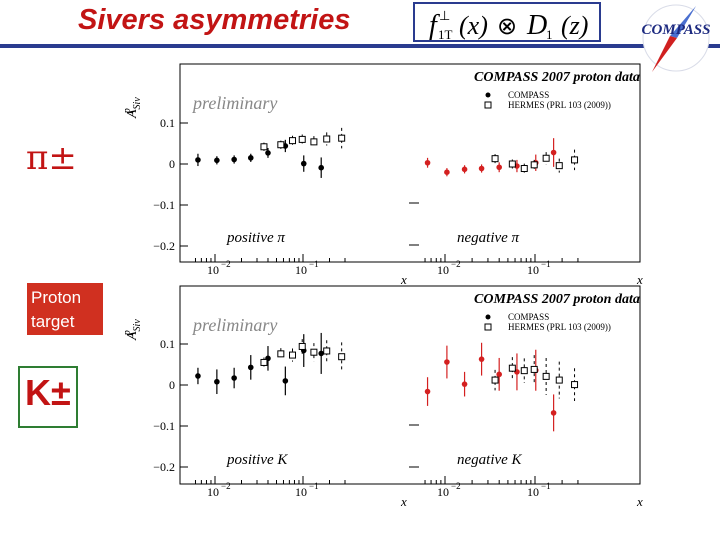 The width and height of the screenshot is (720, 540). What do you see at coordinates (557, 77) in the screenshot?
I see `block1-title: COMPASS 2007 proton data` at bounding box center [557, 77].